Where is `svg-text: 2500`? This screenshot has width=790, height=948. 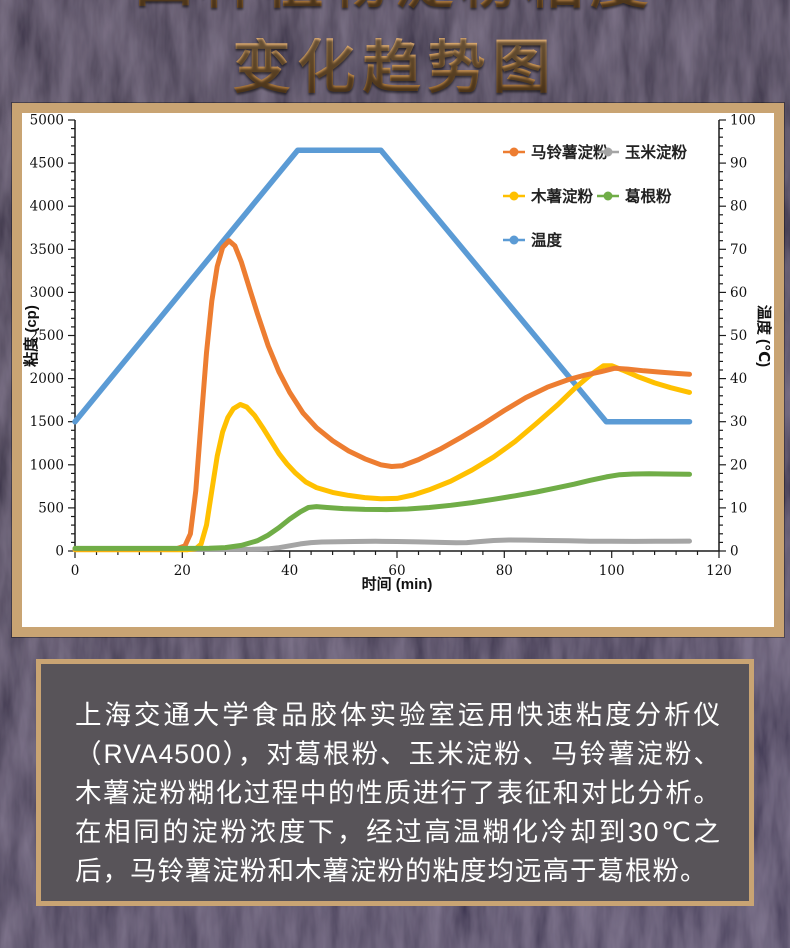
svg-text: 2500 is located at coordinates (47, 336).